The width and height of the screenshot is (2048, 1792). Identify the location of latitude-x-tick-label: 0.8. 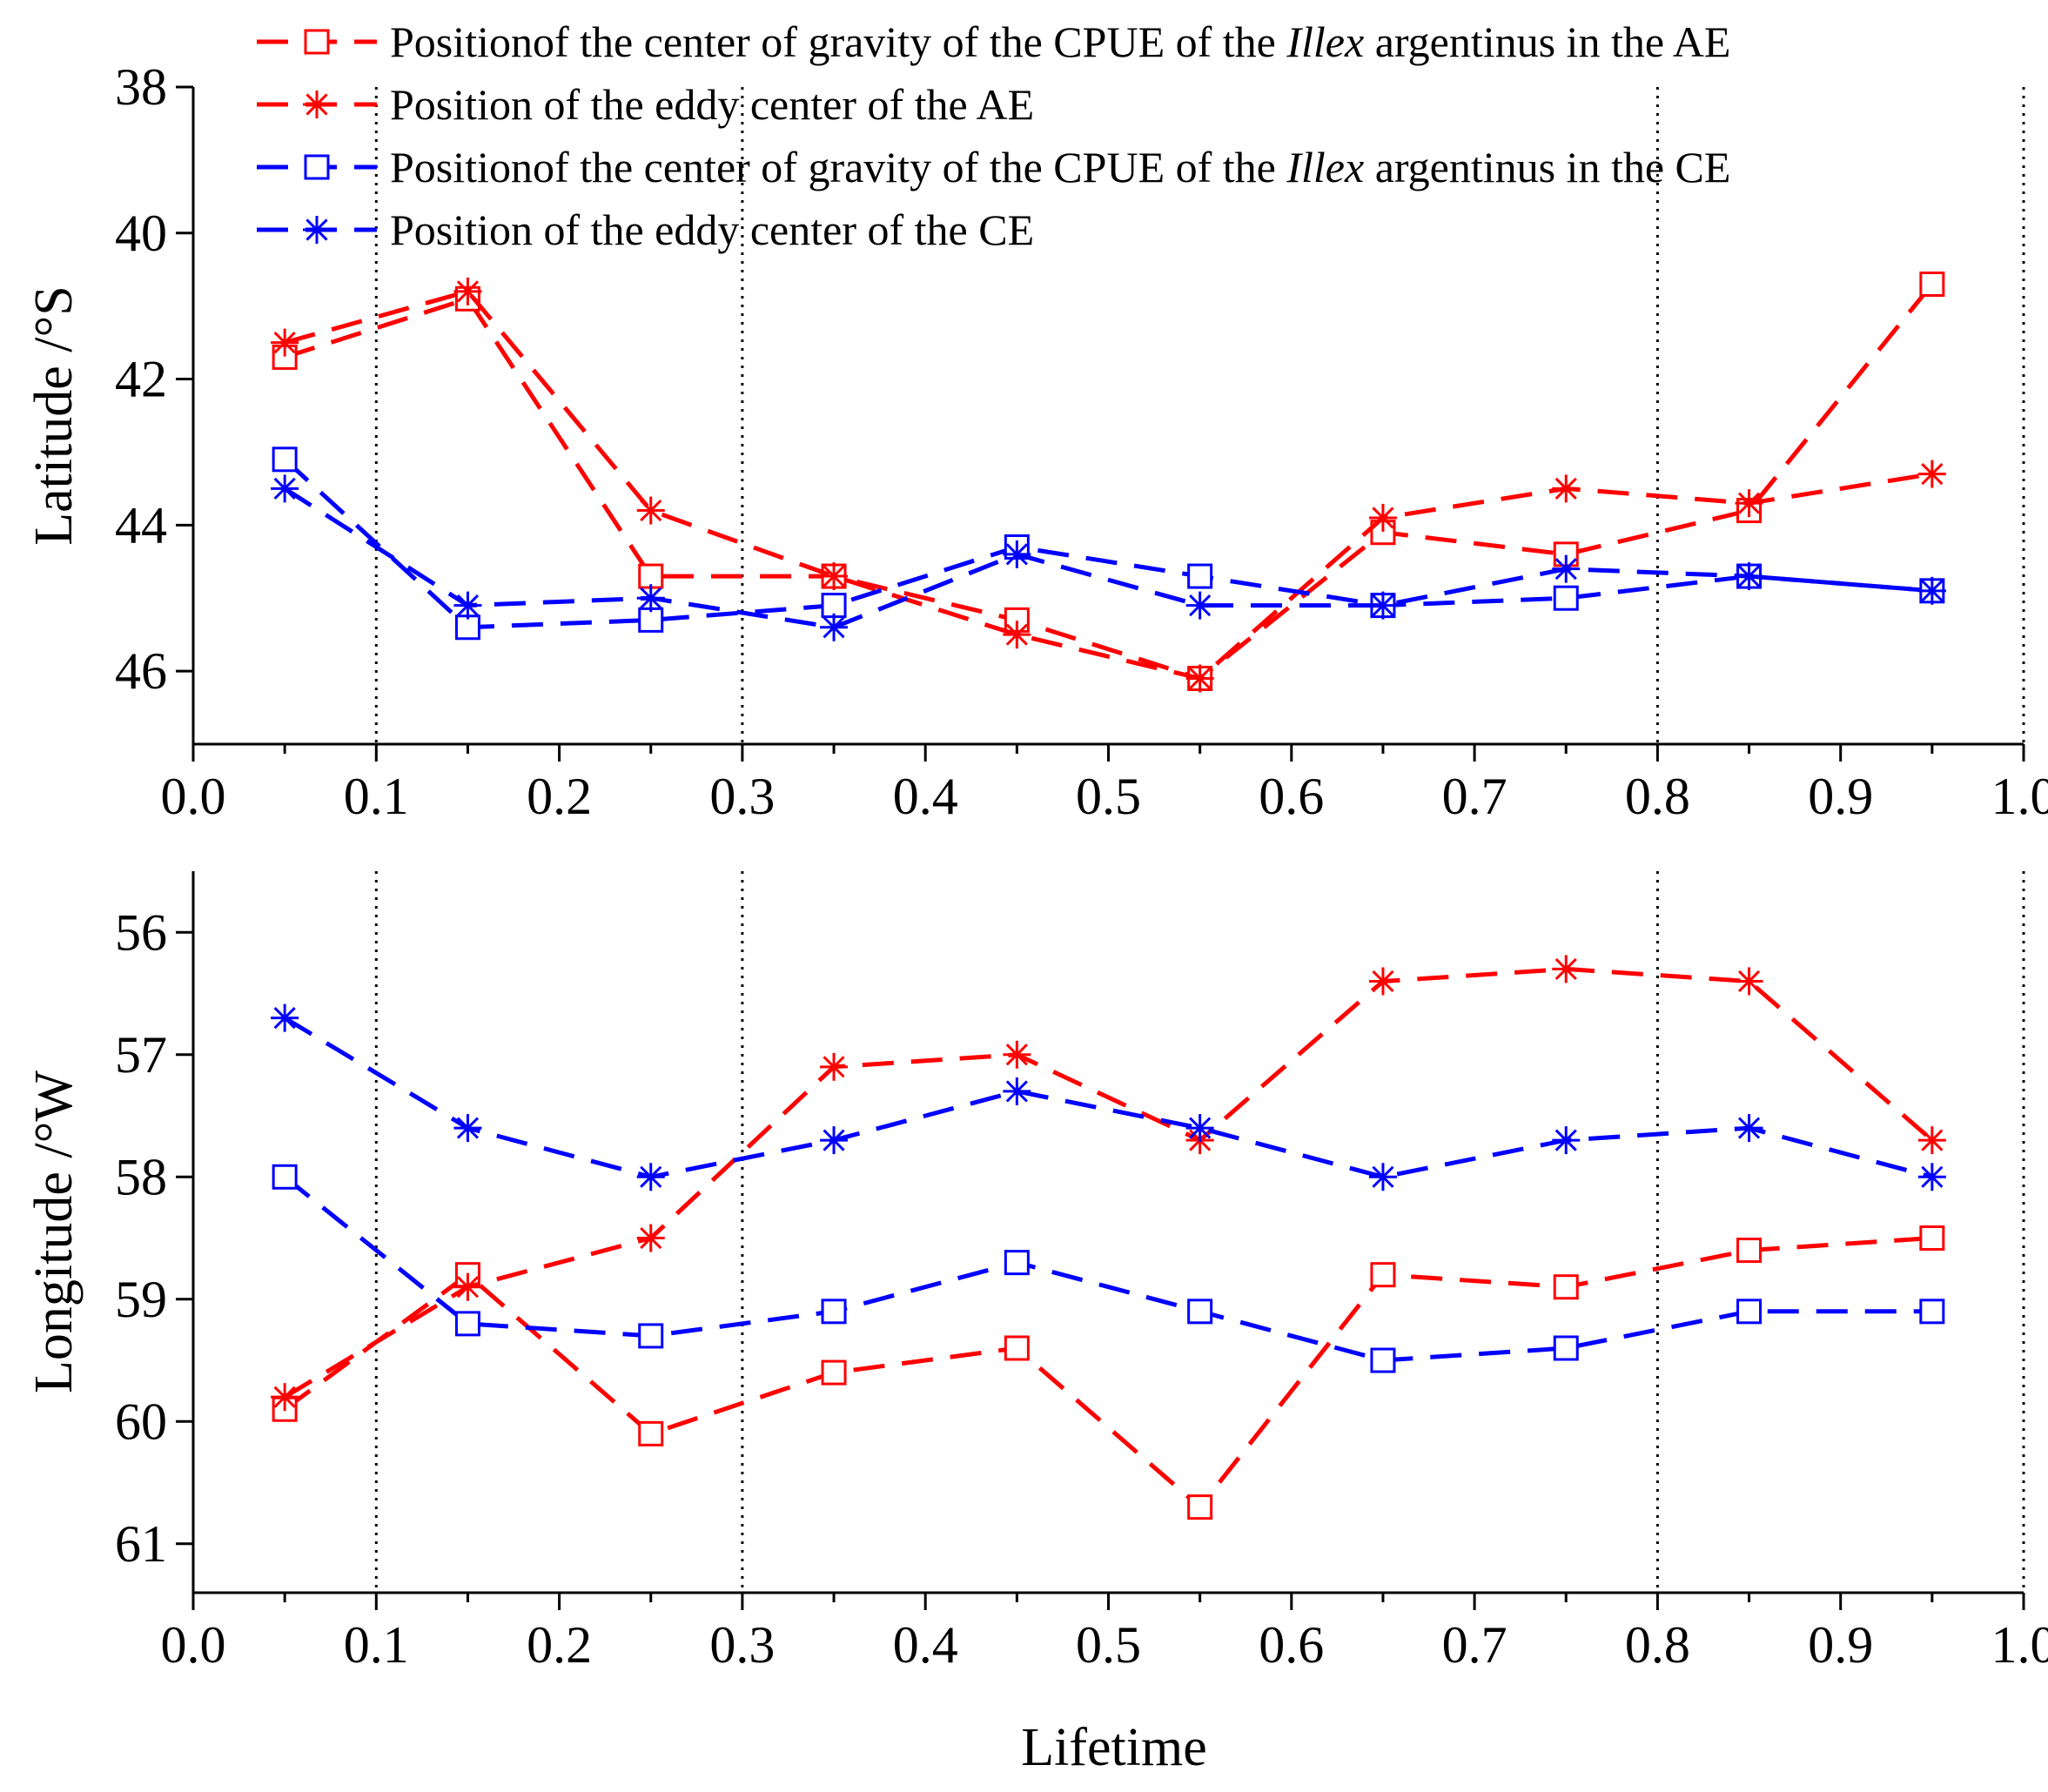
(1657, 796).